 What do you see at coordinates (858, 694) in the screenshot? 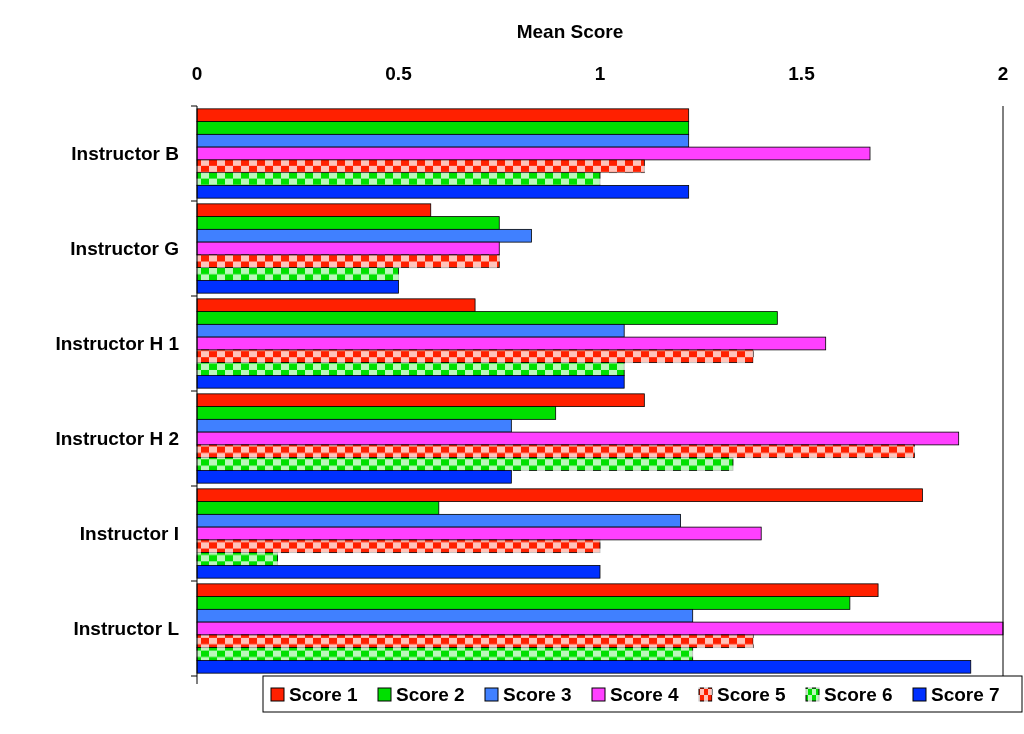
I see `legend-label: Score 6` at bounding box center [858, 694].